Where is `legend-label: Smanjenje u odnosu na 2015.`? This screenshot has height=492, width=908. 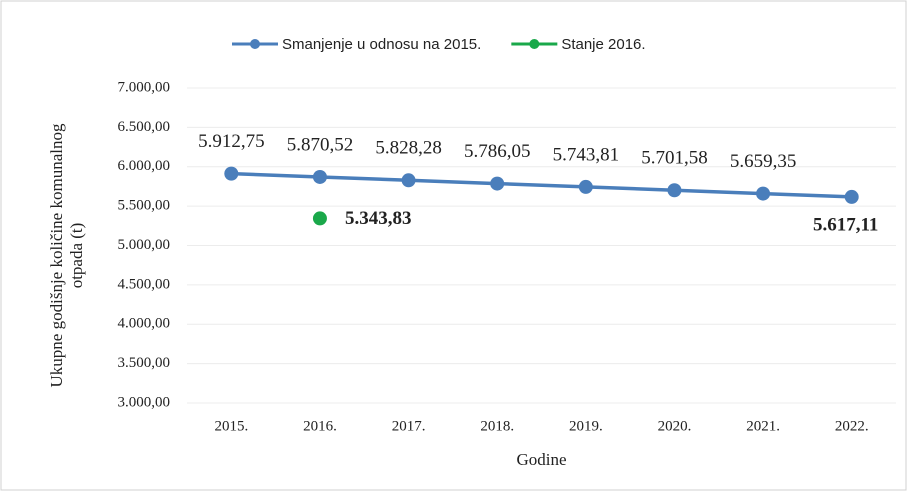
legend-label: Smanjenje u odnosu na 2015. is located at coordinates (381, 44).